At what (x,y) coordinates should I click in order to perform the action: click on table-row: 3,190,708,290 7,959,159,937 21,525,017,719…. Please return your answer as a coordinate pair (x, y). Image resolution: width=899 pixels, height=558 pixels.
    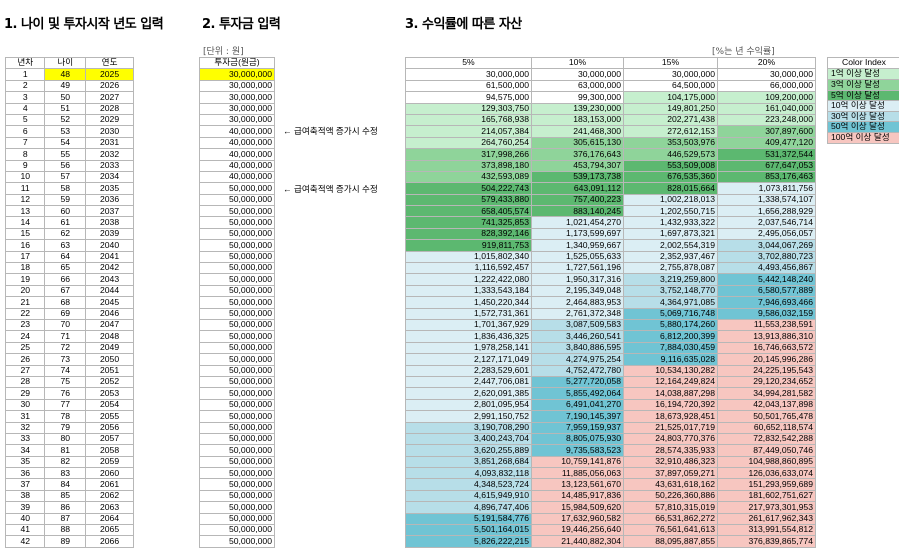
    Looking at the image, I should click on (610, 427).